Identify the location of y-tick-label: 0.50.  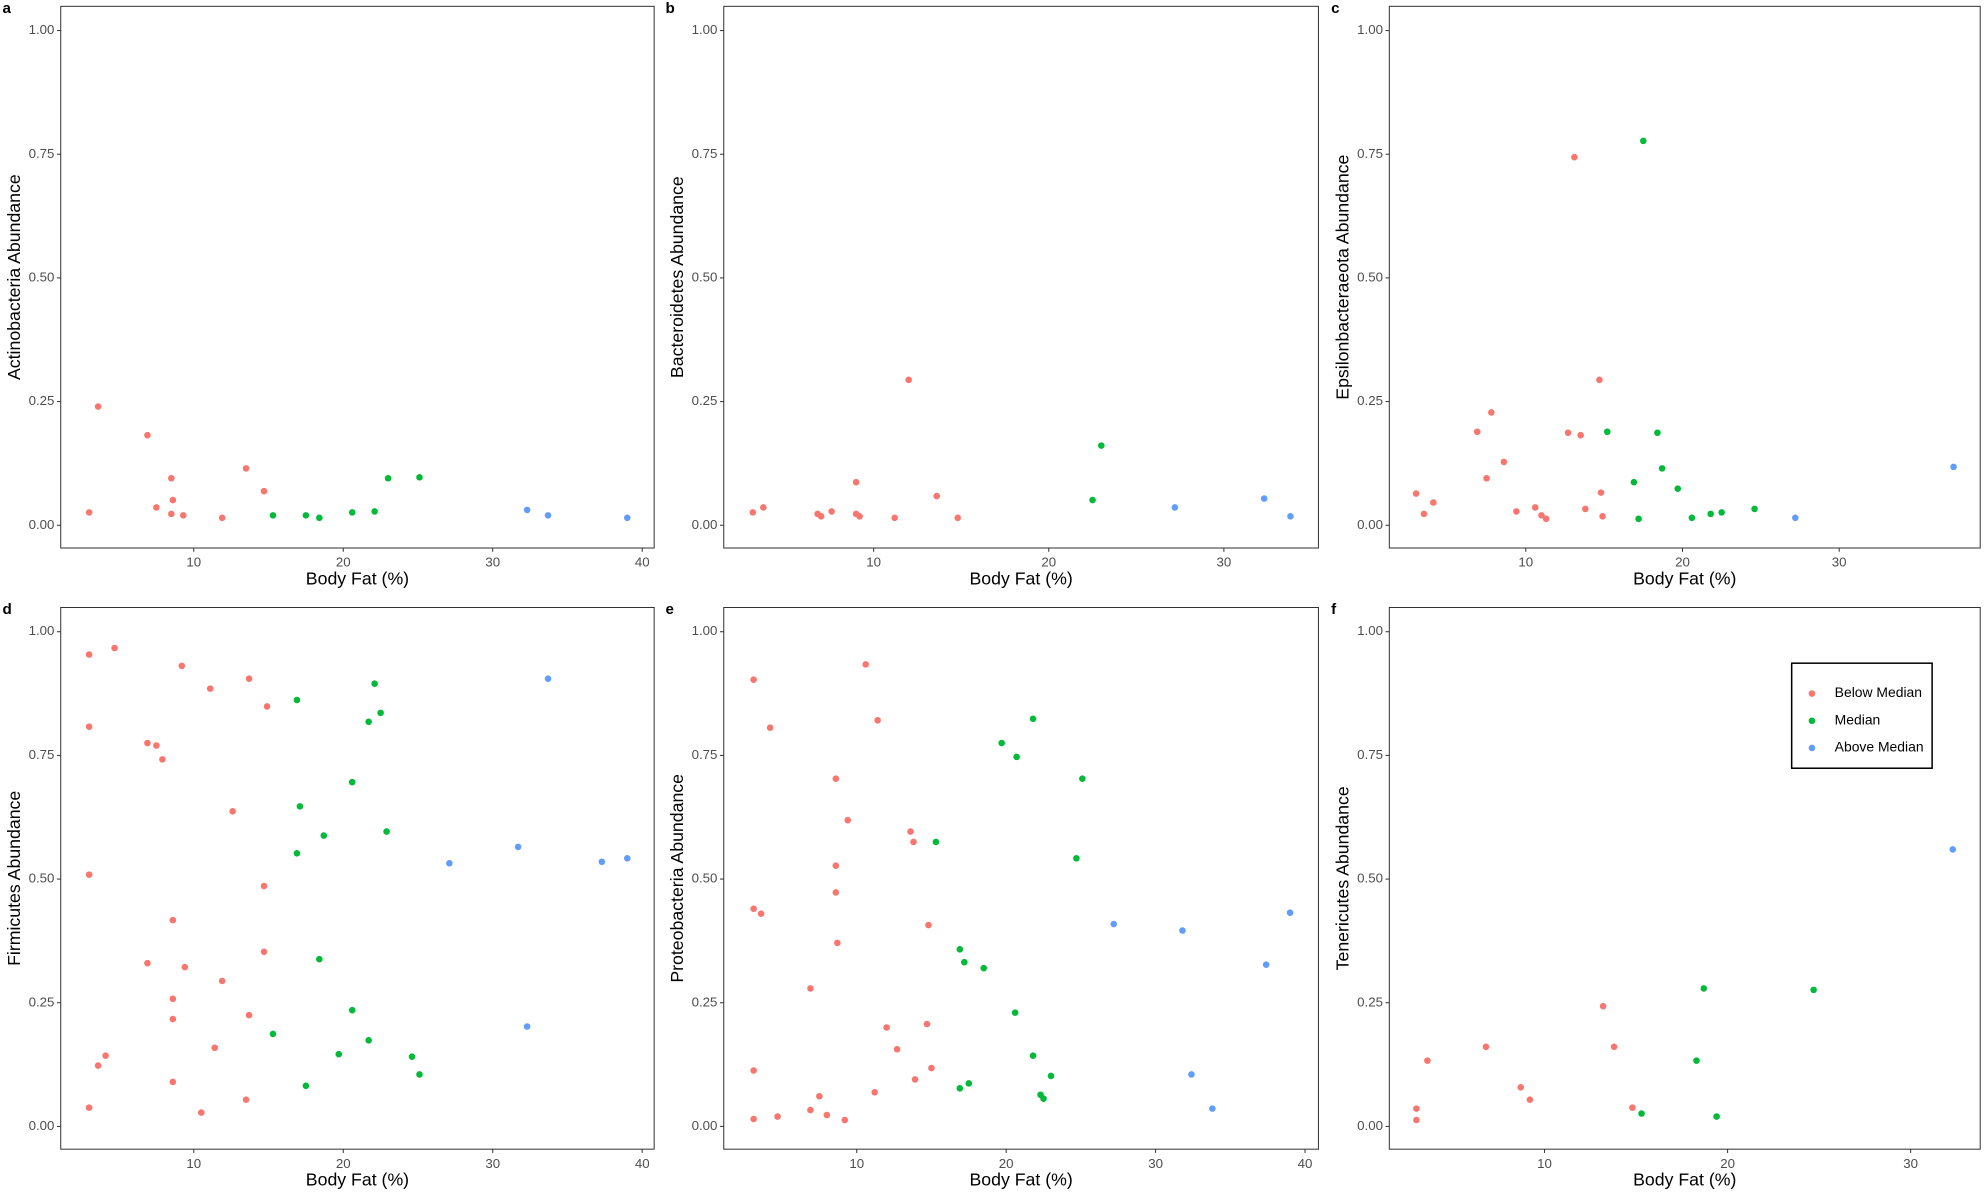
(705, 276).